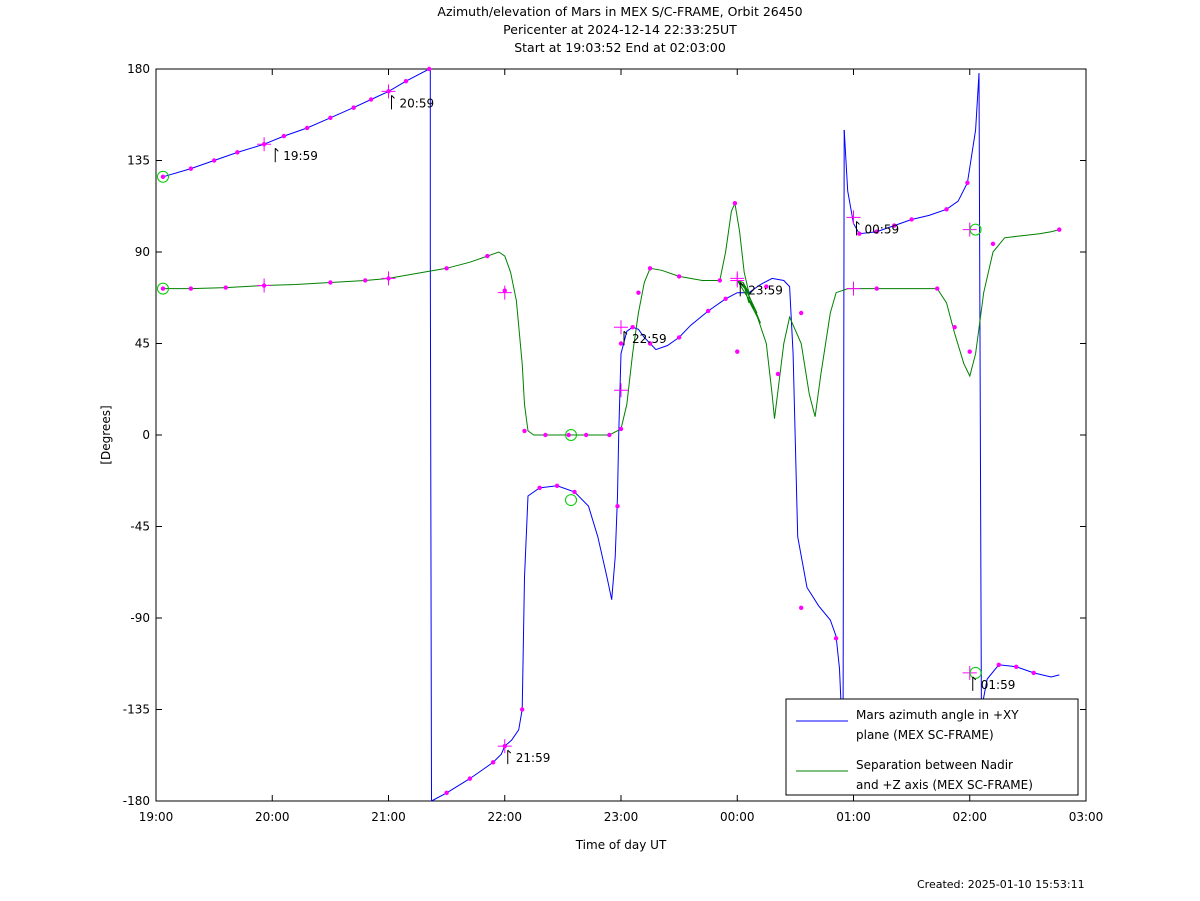  Describe the element at coordinates (853, 817) in the screenshot. I see `x-tick-label: 01:00` at that location.